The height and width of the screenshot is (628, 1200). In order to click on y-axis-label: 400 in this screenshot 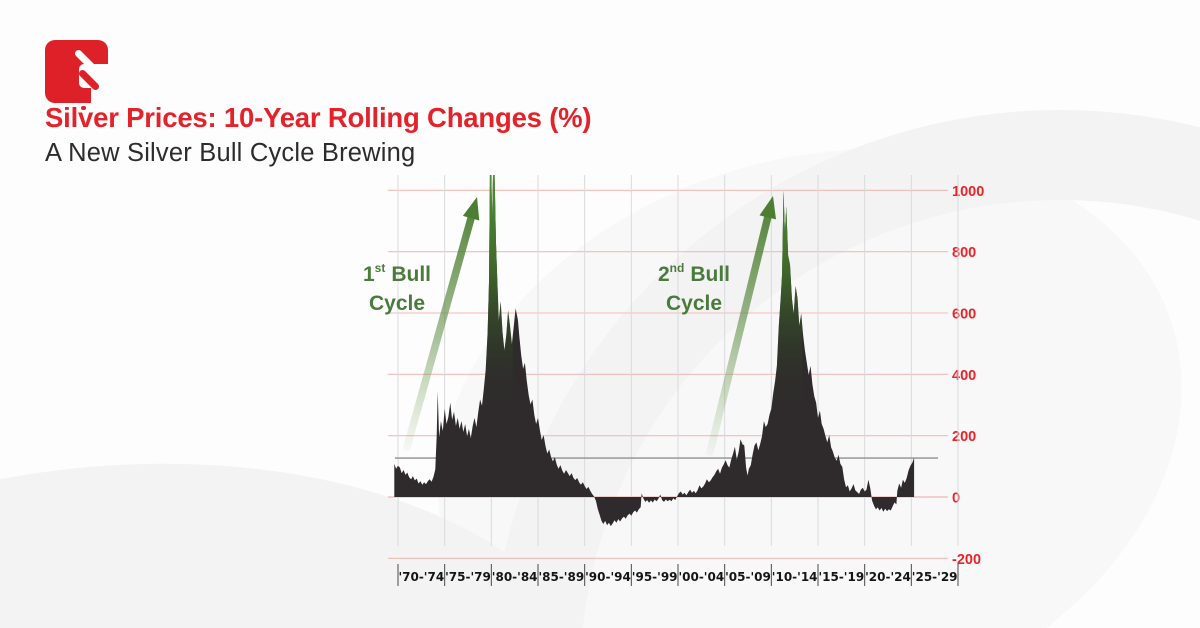, I will do `click(964, 376)`.